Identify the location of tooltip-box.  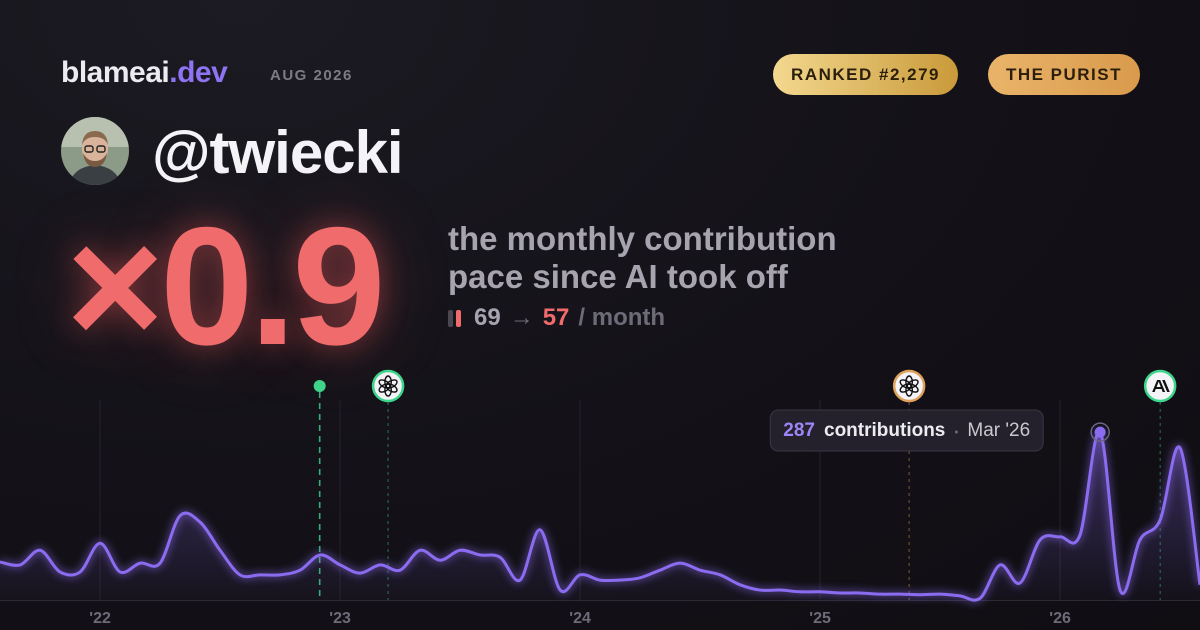
(906, 430).